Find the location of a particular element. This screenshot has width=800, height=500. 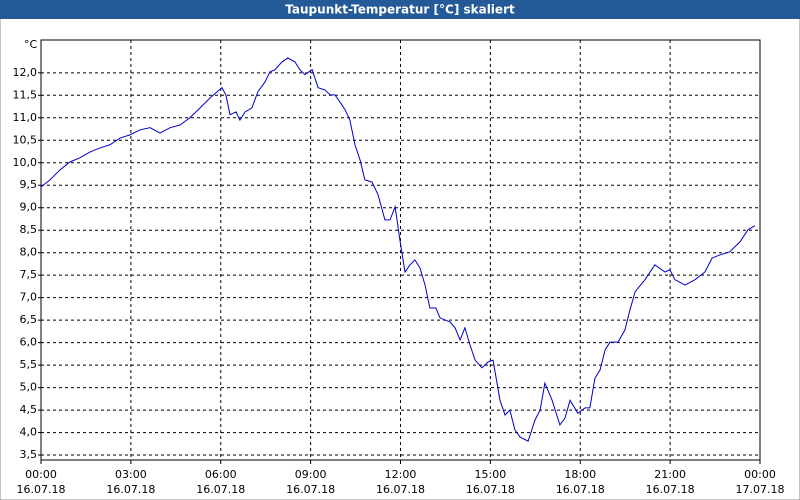

y-tick-label: 9,5 is located at coordinates (29, 184).